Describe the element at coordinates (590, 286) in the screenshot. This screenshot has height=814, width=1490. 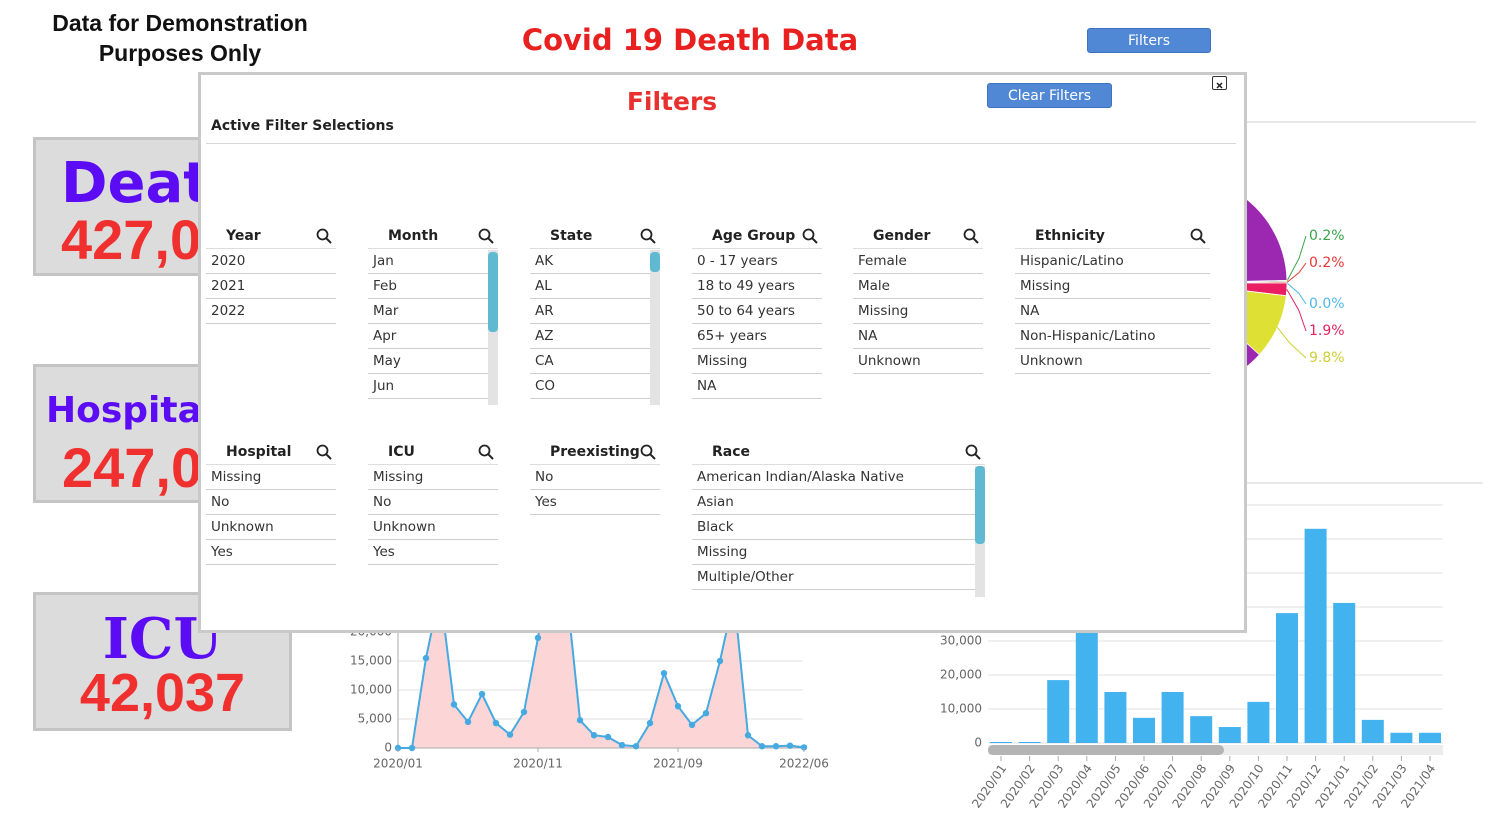
I see `filter-item: AL` at that location.